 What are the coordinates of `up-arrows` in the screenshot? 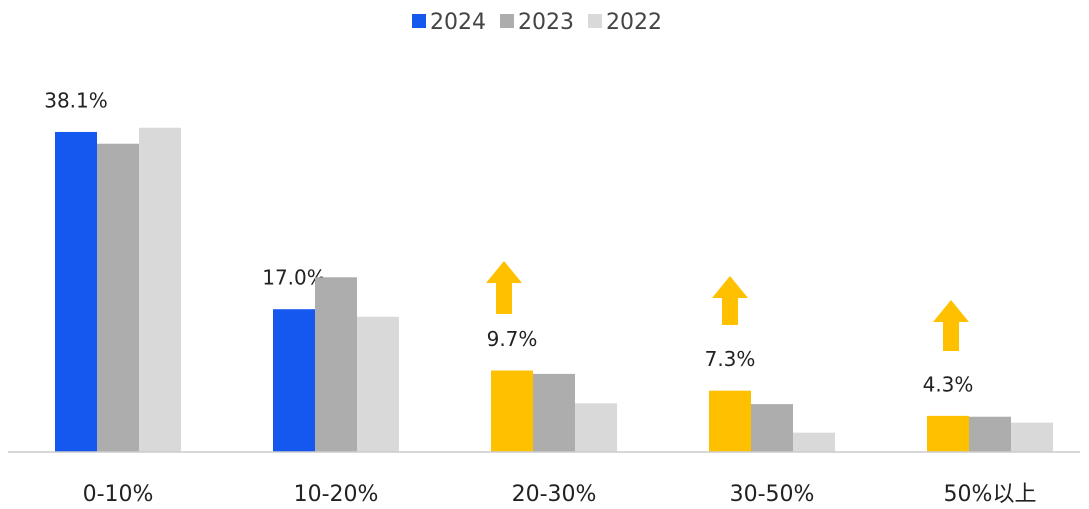 It's located at (727, 306).